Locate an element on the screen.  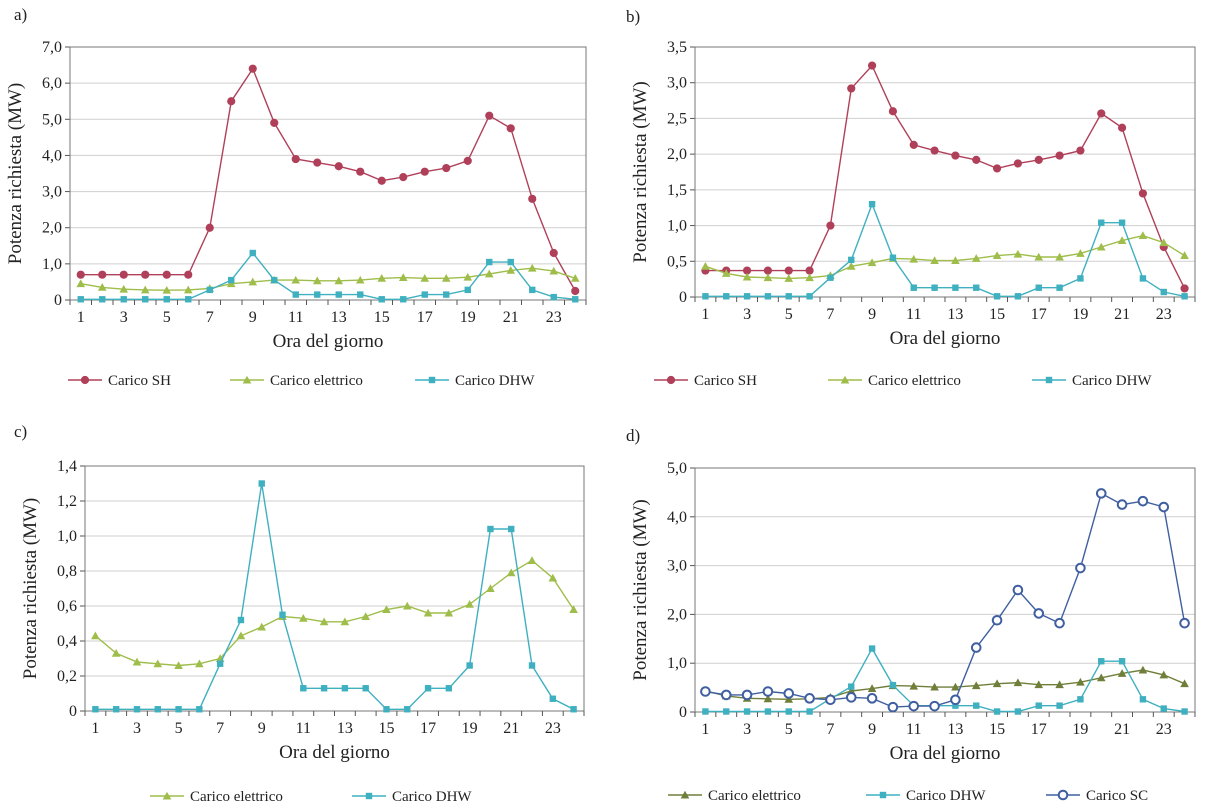
series-carico-dhw is located at coordinates (945, 680).